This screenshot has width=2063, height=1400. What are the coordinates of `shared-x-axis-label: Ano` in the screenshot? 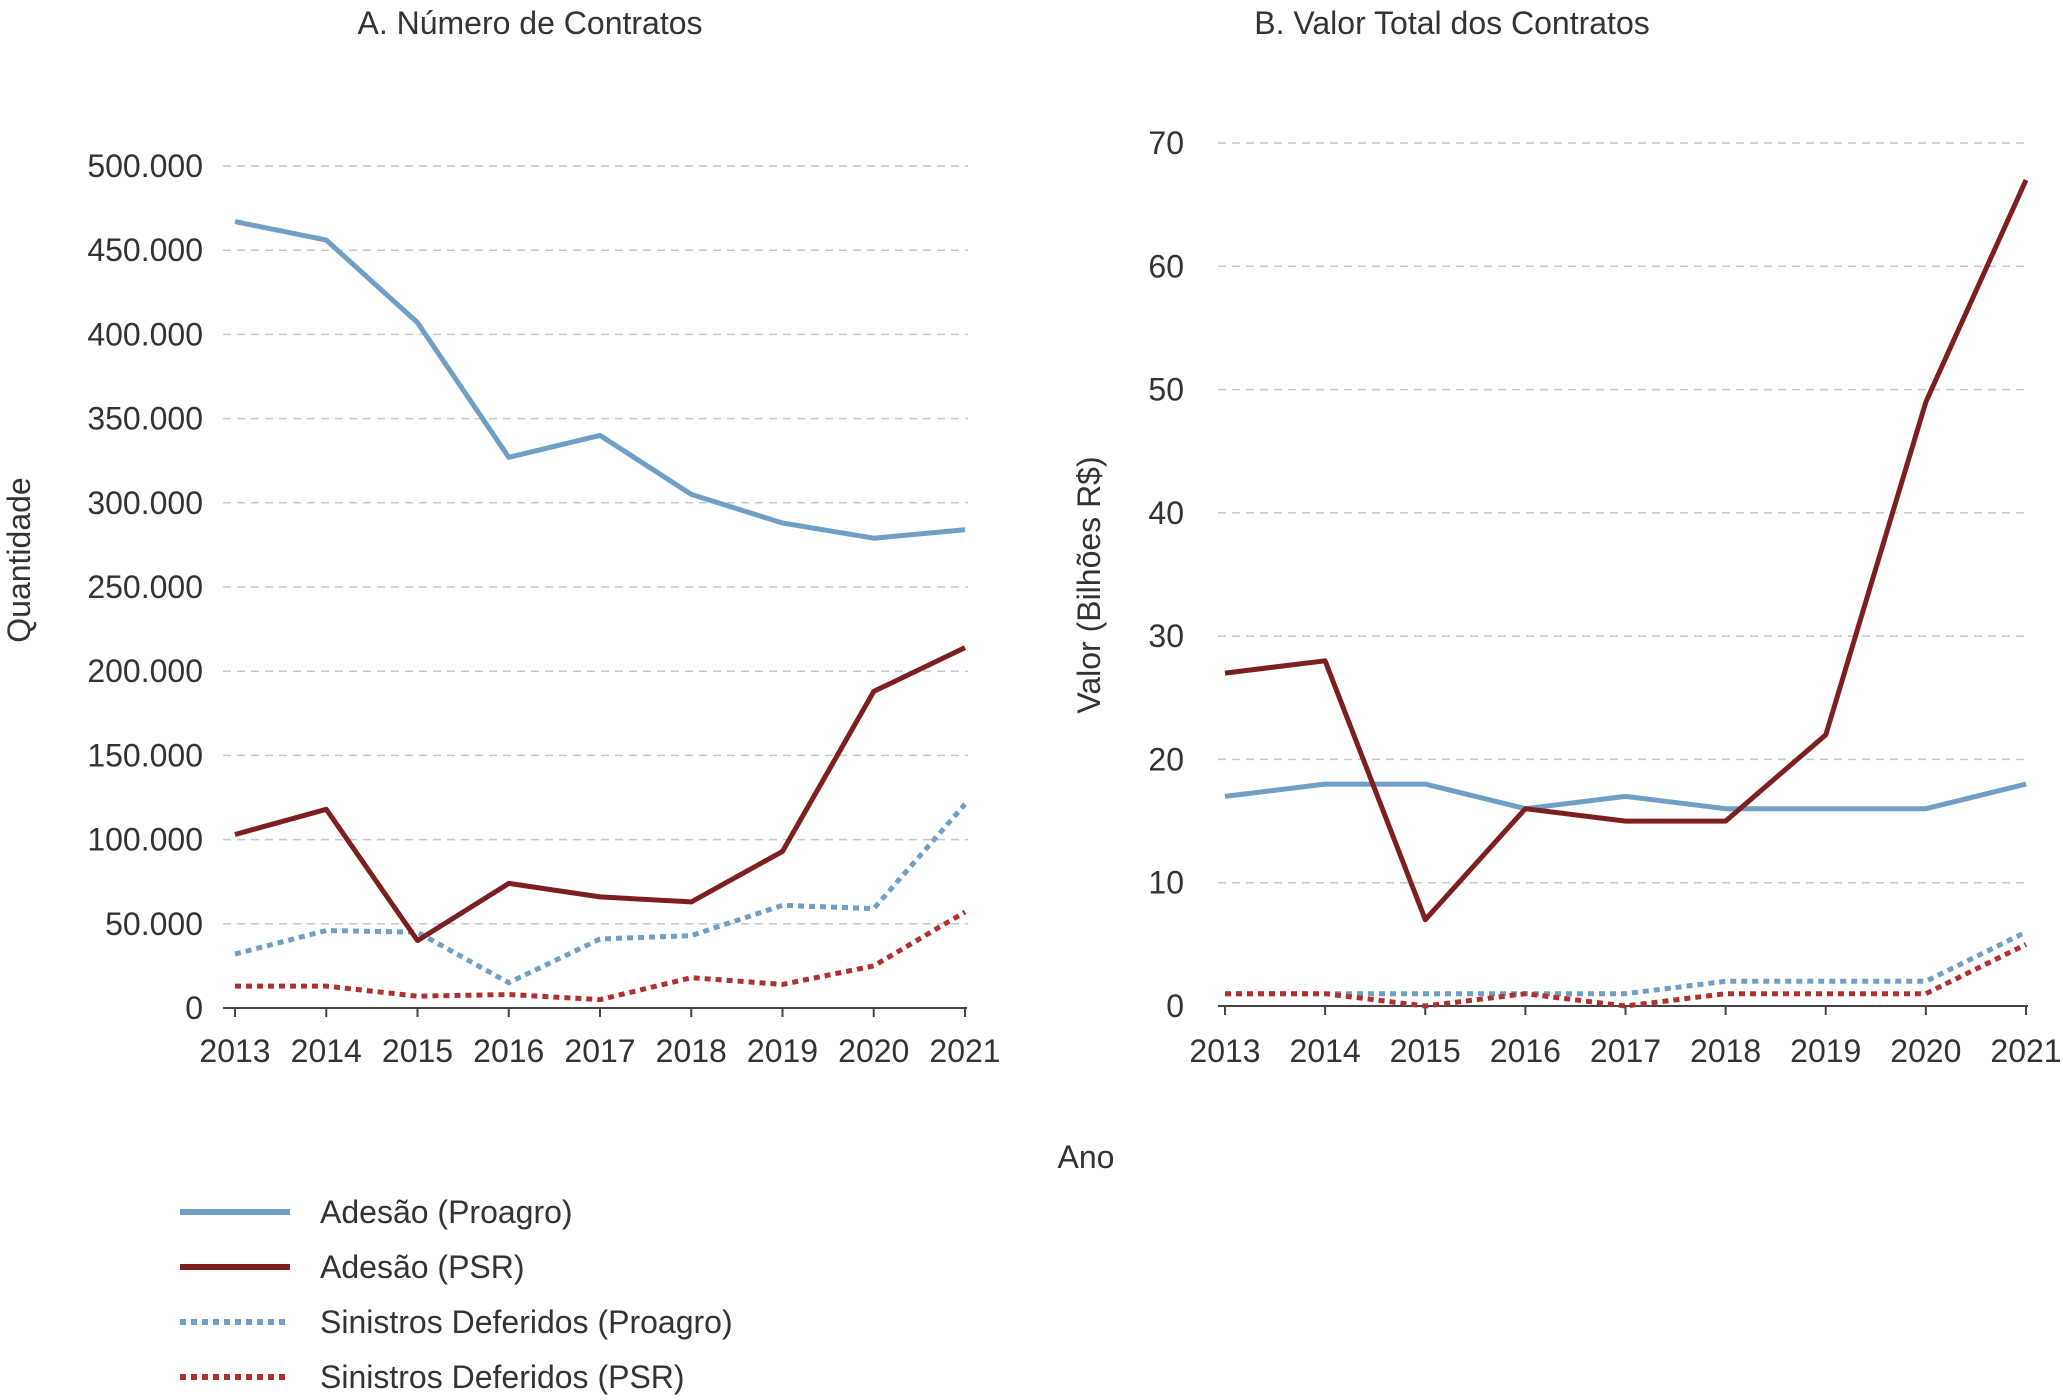 It's located at (1086, 1157).